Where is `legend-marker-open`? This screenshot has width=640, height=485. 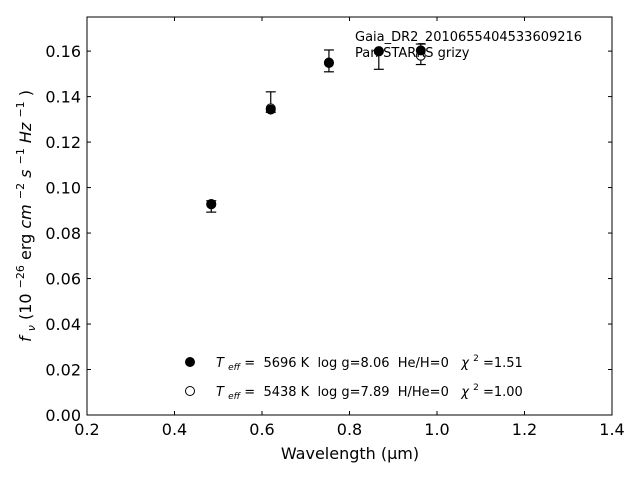
legend-marker-open is located at coordinates (190, 391).